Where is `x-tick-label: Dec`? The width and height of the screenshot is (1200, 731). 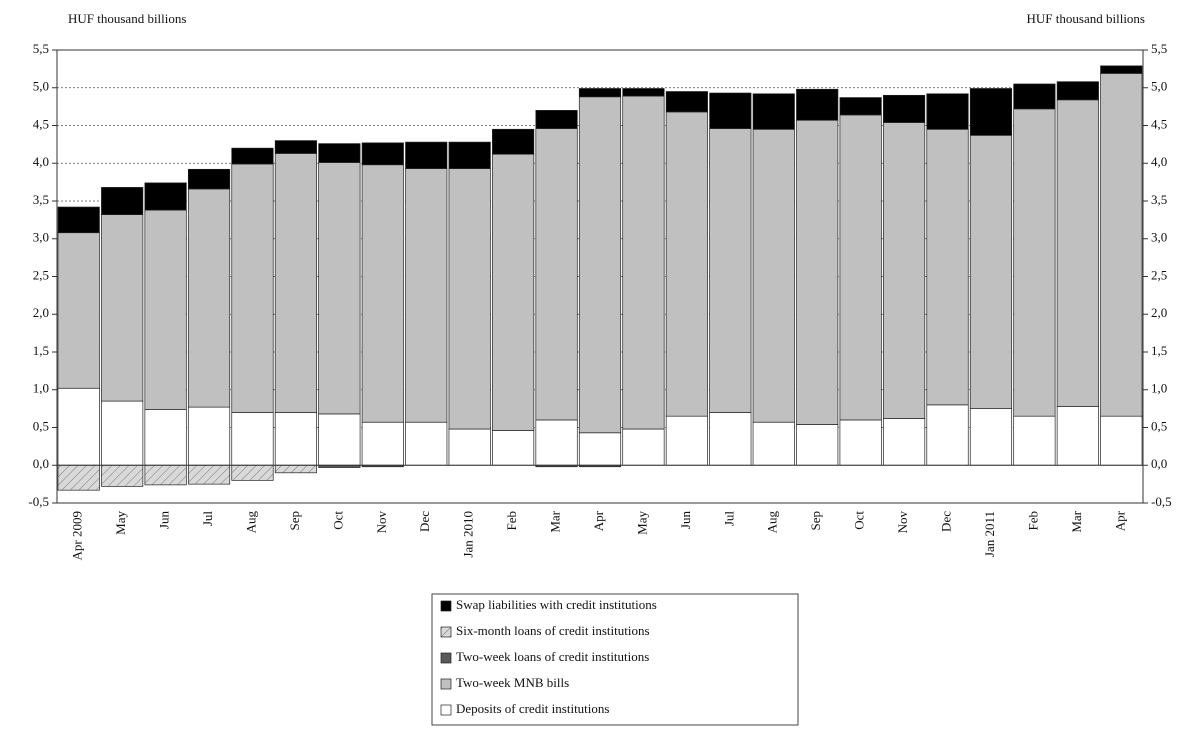
x-tick-label: Dec is located at coordinates (424, 521).